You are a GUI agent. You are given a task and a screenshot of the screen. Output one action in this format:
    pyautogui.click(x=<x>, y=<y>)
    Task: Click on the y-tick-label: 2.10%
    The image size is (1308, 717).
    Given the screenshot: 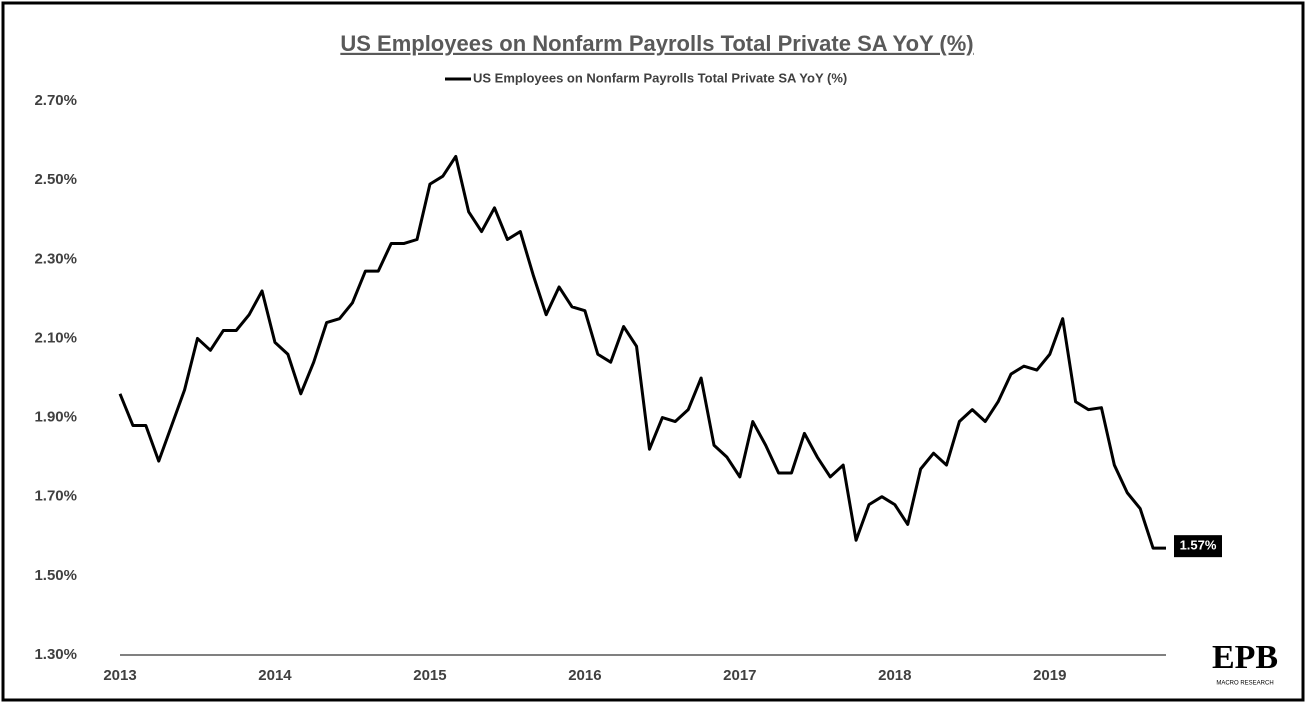 What is the action you would take?
    pyautogui.click(x=55, y=337)
    